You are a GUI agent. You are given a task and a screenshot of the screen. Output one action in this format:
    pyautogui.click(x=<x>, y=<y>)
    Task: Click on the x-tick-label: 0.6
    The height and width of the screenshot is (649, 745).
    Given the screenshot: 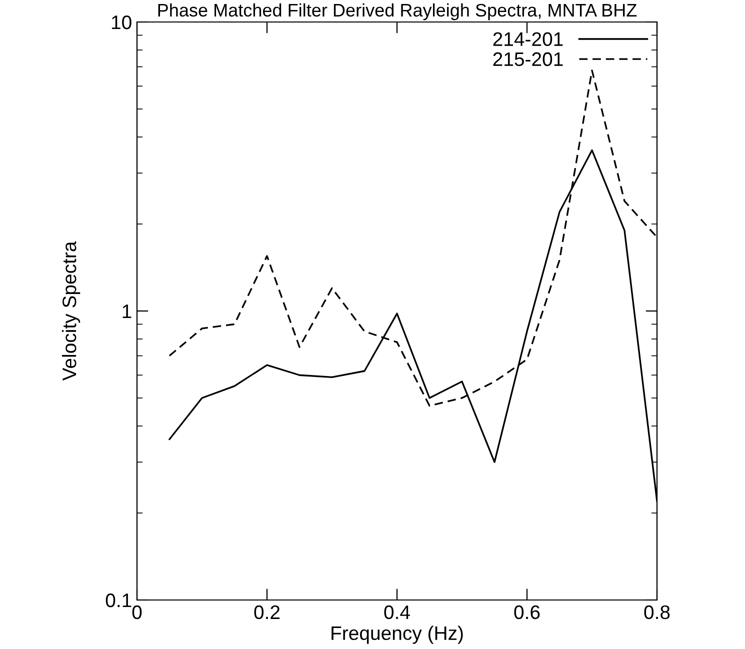 What is the action you would take?
    pyautogui.click(x=527, y=612)
    